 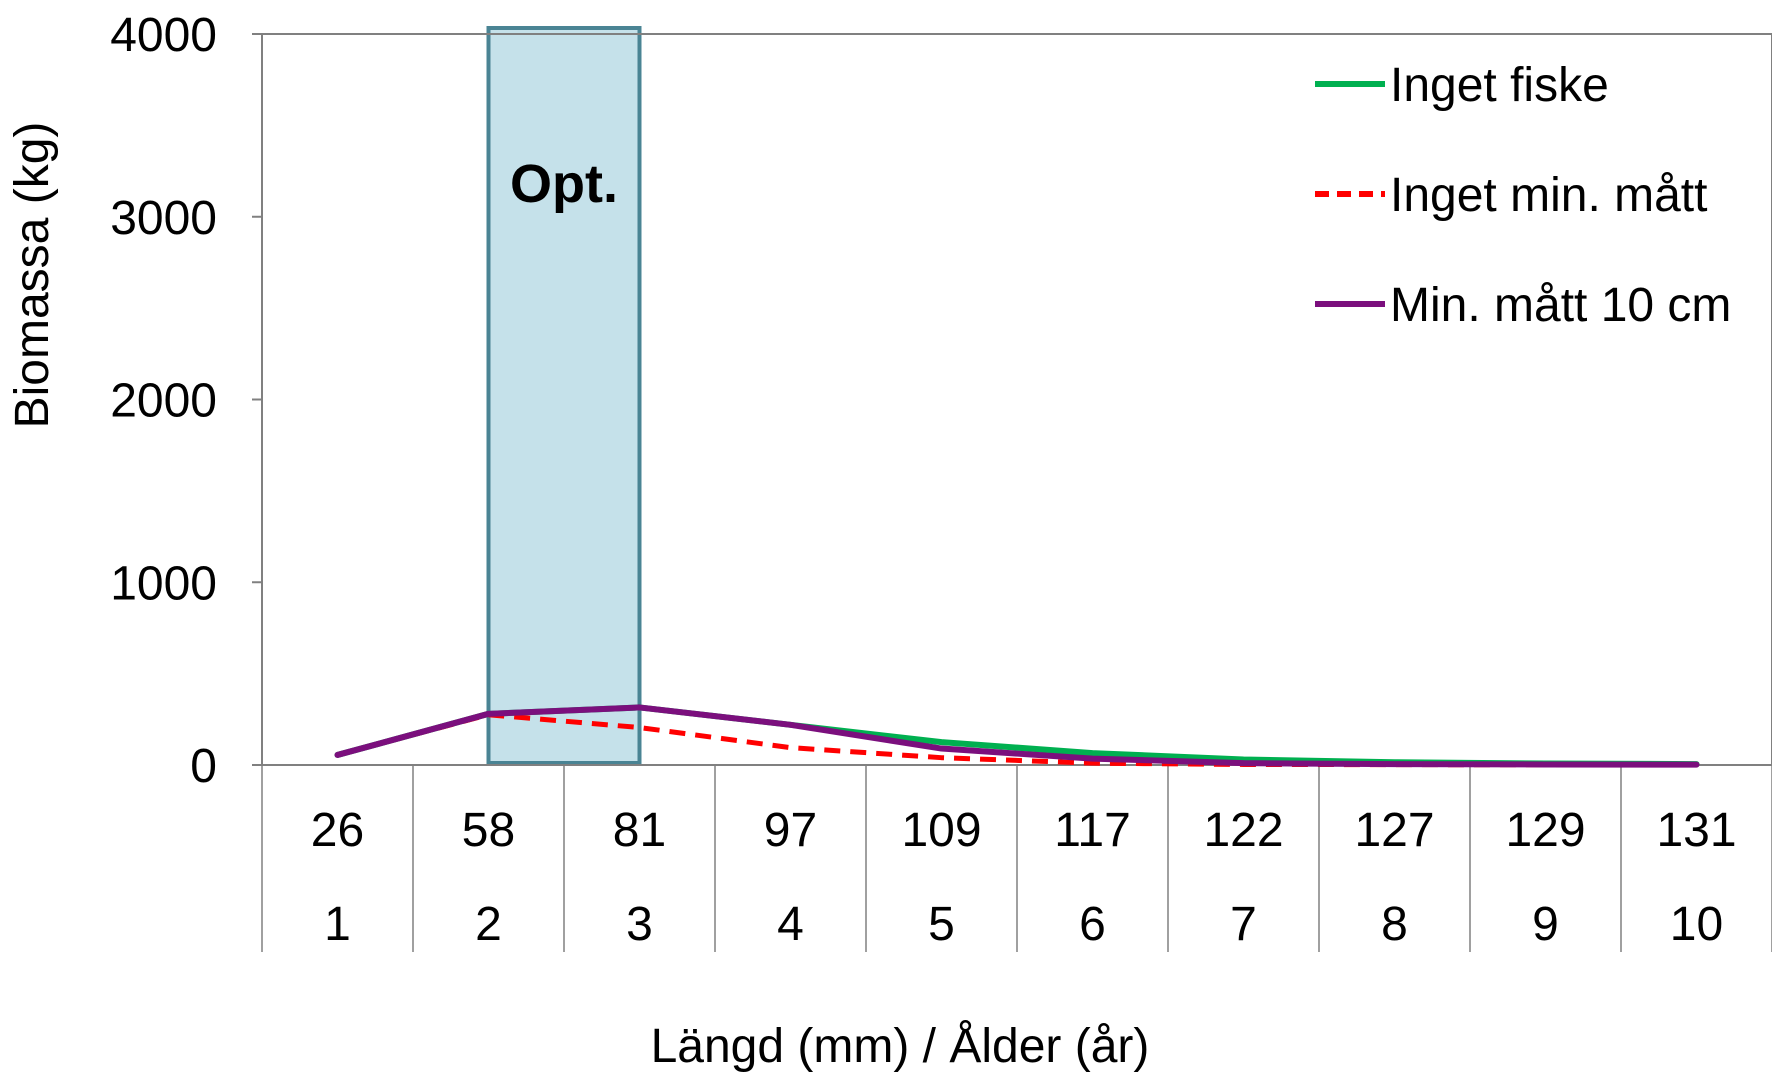 What do you see at coordinates (941, 830) in the screenshot?
I see `x-tick-label-length: 109` at bounding box center [941, 830].